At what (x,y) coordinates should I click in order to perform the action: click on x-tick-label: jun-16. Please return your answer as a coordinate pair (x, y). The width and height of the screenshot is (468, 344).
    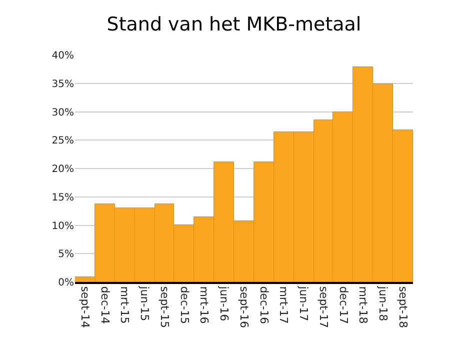
    Looking at the image, I should click on (224, 303).